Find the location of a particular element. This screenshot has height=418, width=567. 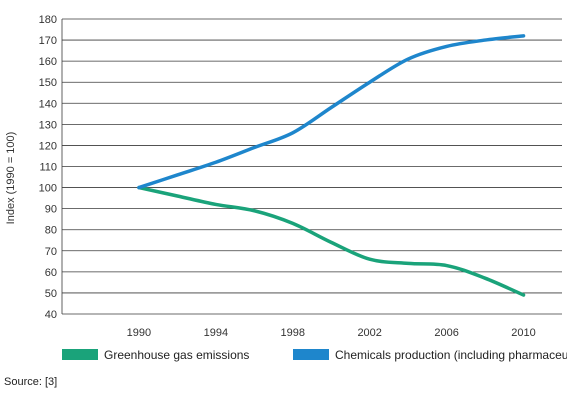

y-tick-label: 180 is located at coordinates (48, 20).